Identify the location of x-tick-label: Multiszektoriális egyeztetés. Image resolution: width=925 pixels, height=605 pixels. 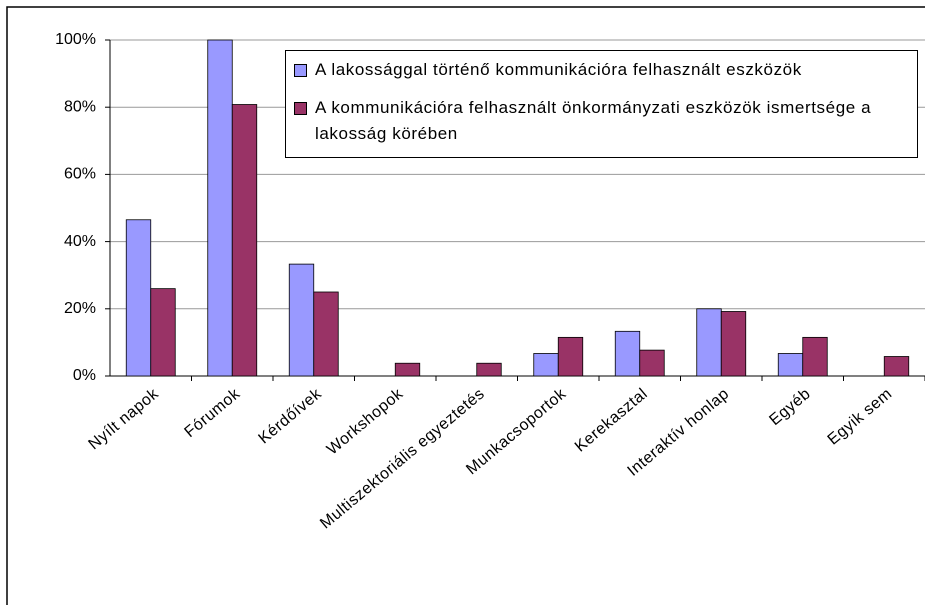
(402, 458).